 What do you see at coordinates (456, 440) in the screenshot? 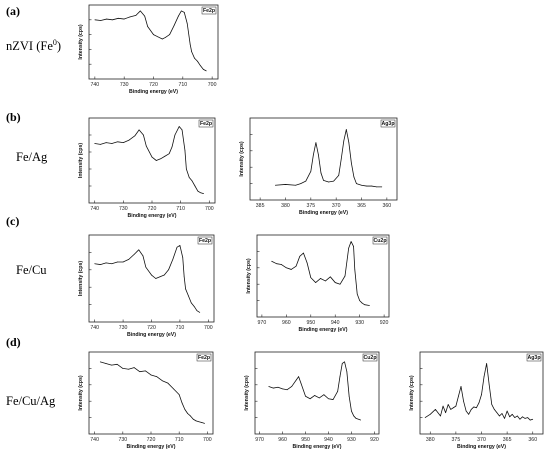
I see `x-tick-label: 375` at bounding box center [456, 440].